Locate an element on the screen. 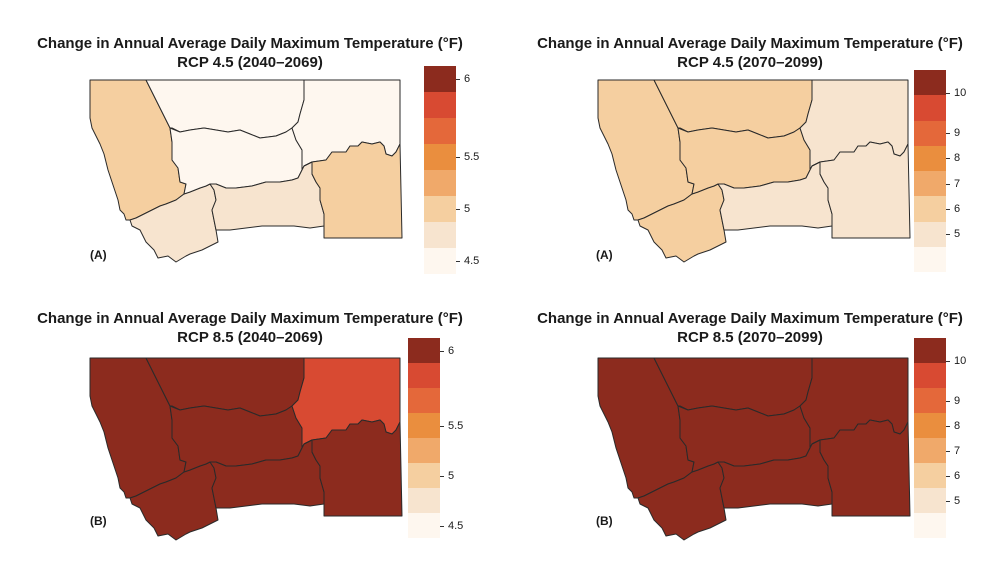 The width and height of the screenshot is (1000, 581). panel-title-line2: RCP 4.5 (2040–2069) is located at coordinates (250, 62).